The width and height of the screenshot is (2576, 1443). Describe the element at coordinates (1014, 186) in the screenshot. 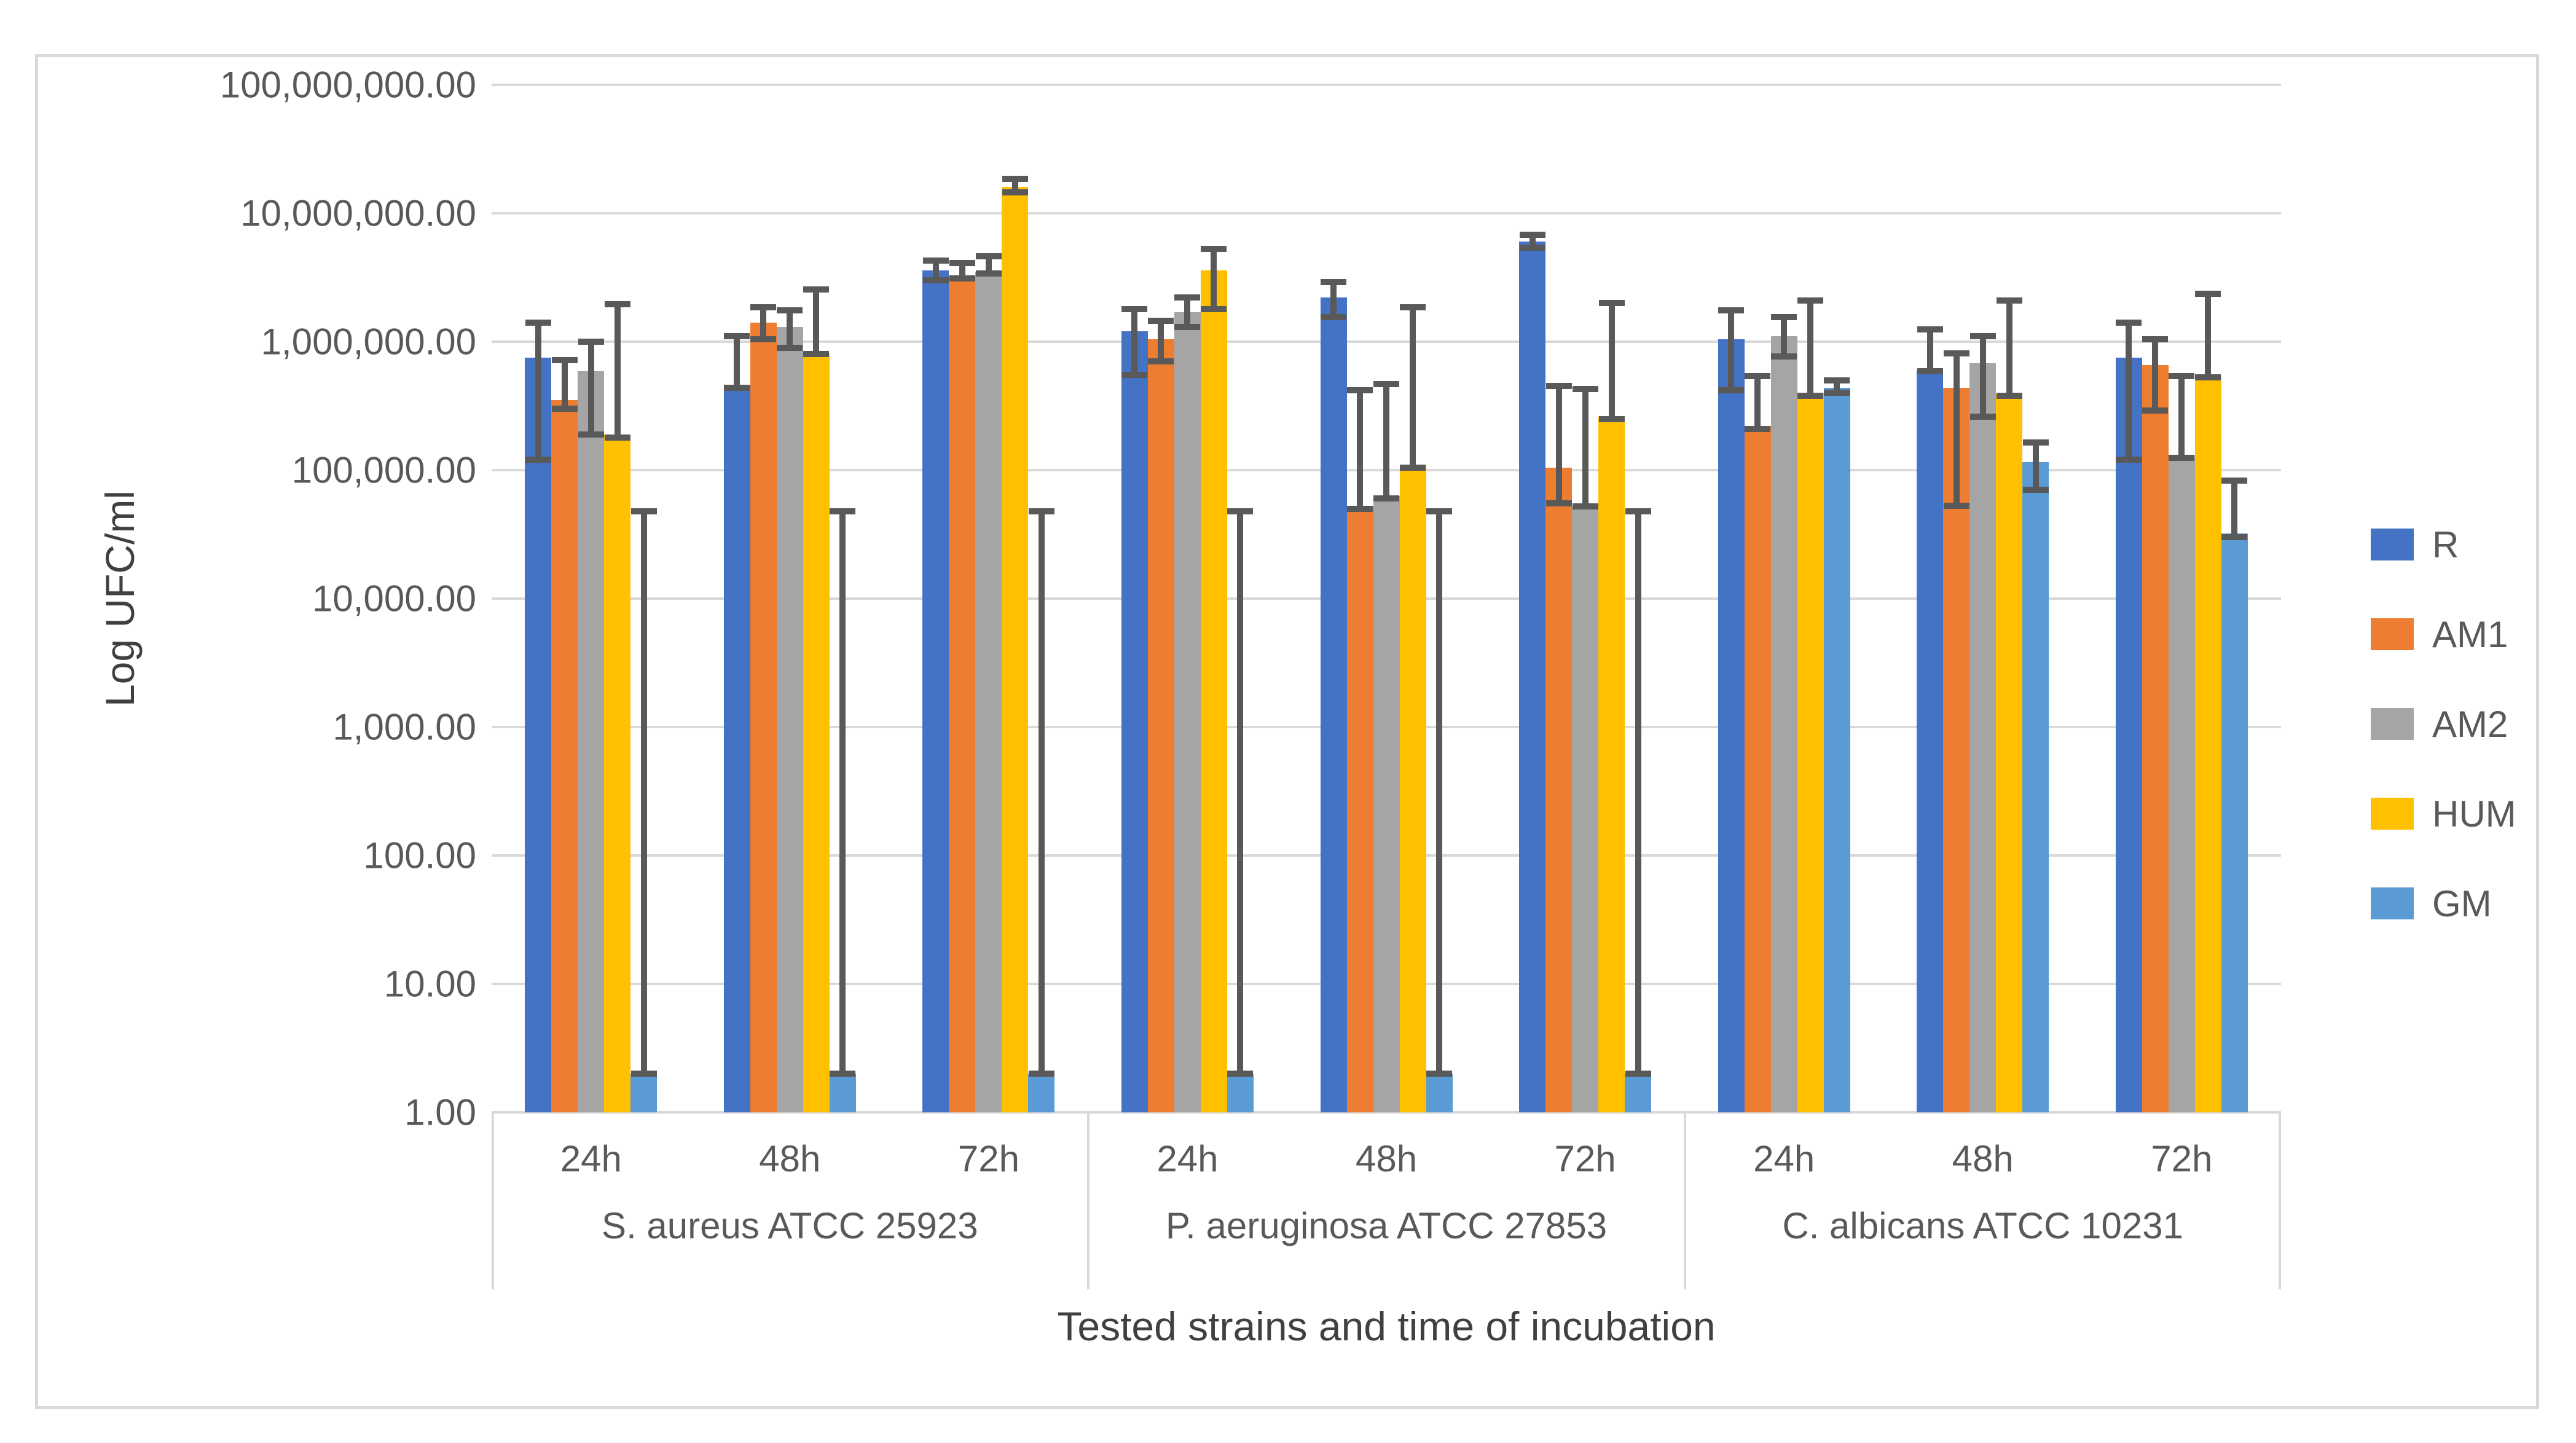

I see `error-bar-HUM-72h-group0` at that location.